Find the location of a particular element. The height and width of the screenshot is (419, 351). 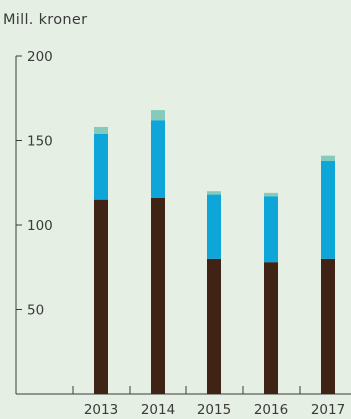

x-tick-label: 2017 is located at coordinates (328, 410).